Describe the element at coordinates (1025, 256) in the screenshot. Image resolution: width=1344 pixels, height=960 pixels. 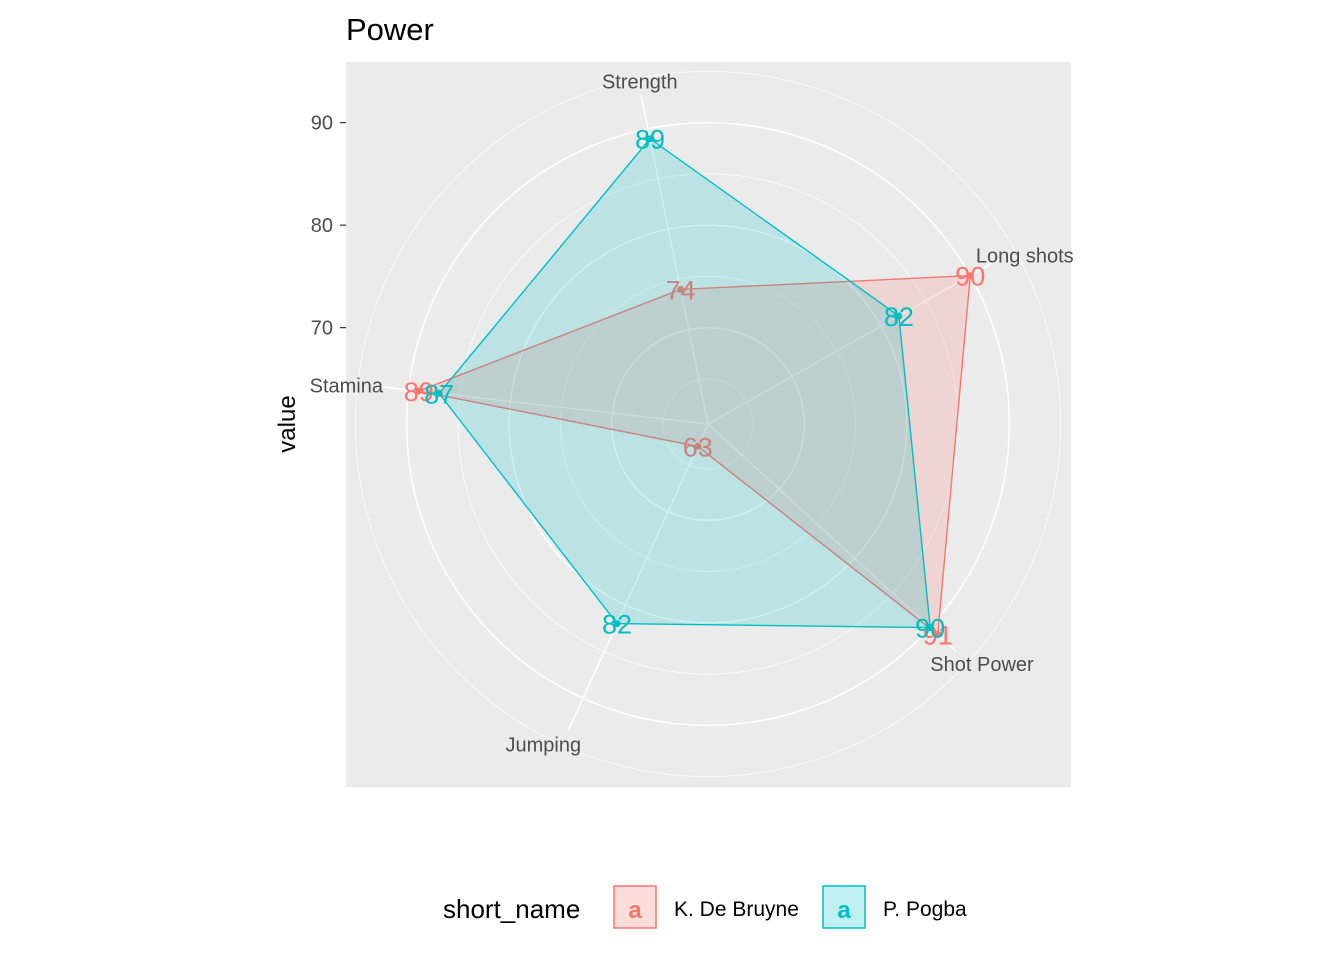
I see `axis-label: Long shots` at that location.